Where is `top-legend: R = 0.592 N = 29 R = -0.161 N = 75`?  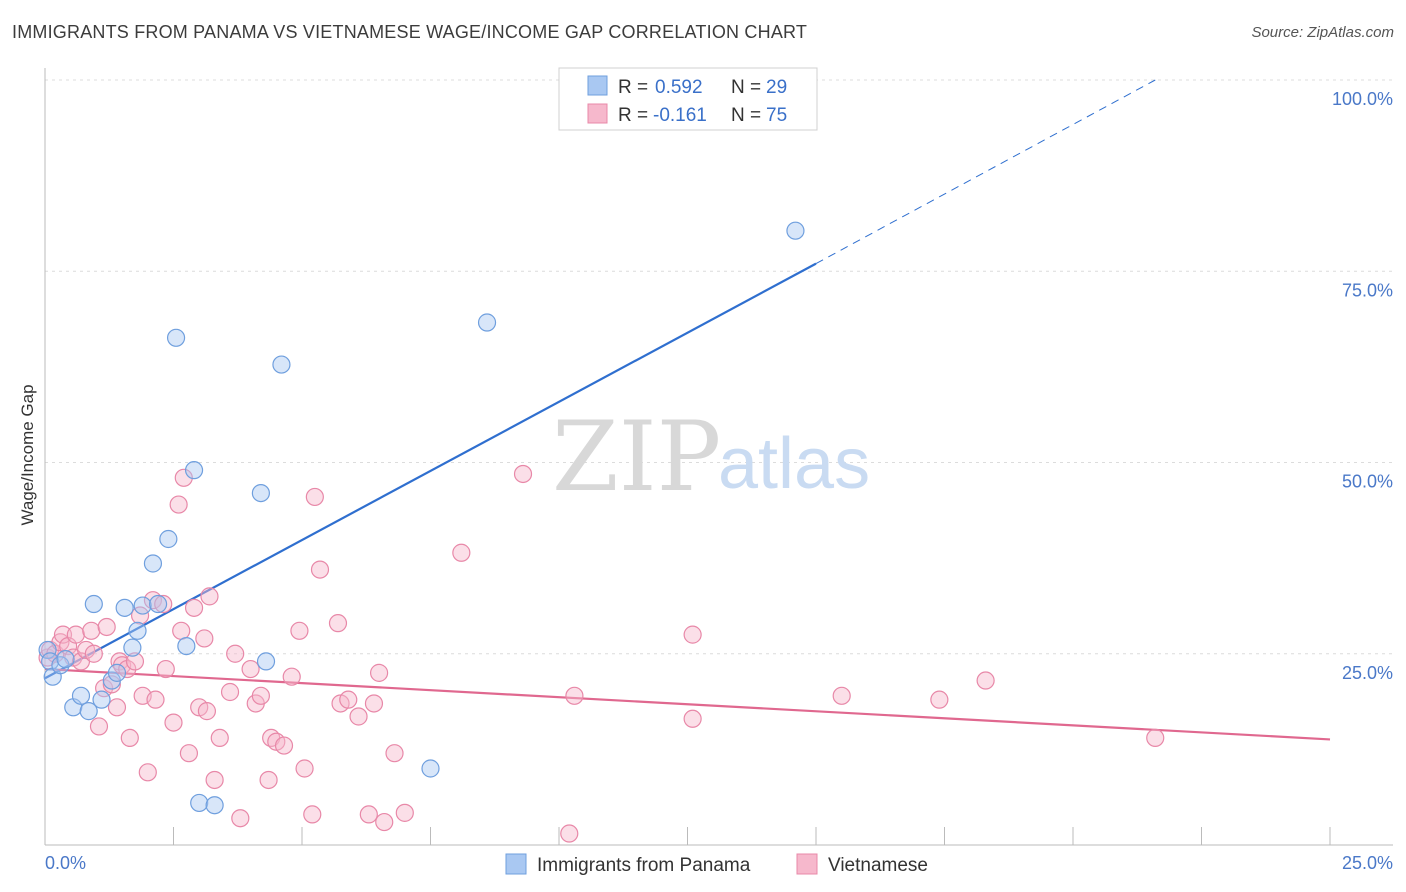
top-legend: R = 0.592 N = 29 R = -0.161 N = 75 is located at coordinates (688, 99).